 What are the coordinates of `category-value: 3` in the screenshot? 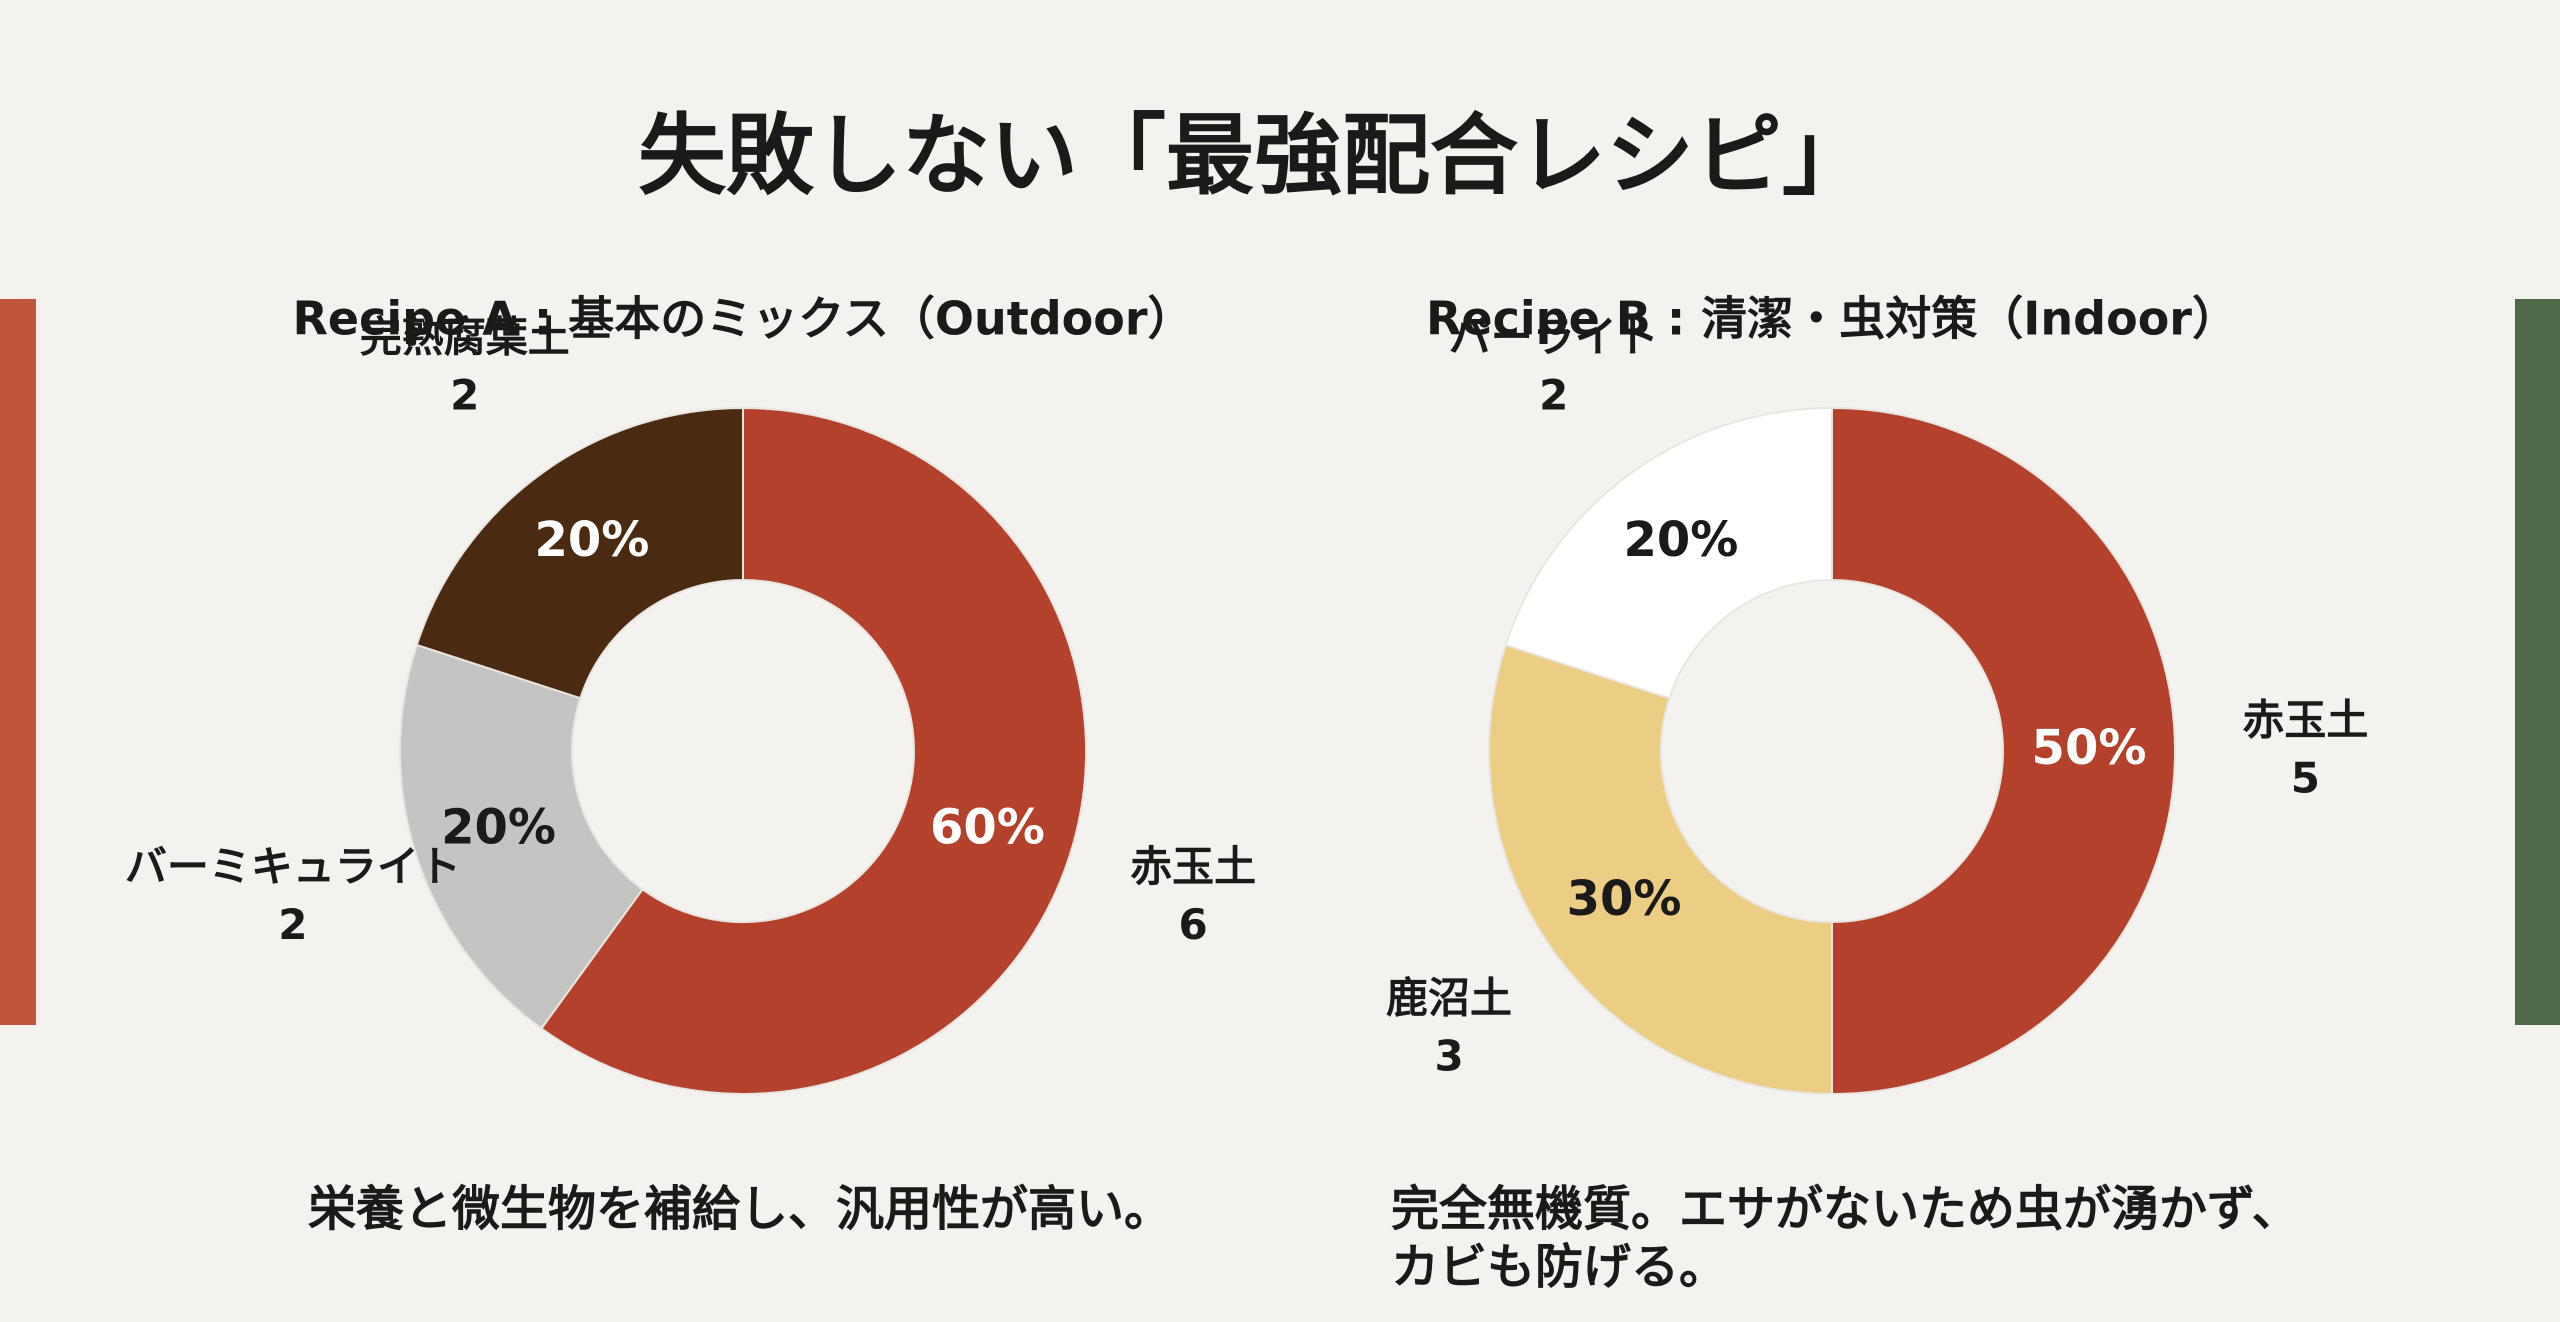 It's located at (1448, 1056).